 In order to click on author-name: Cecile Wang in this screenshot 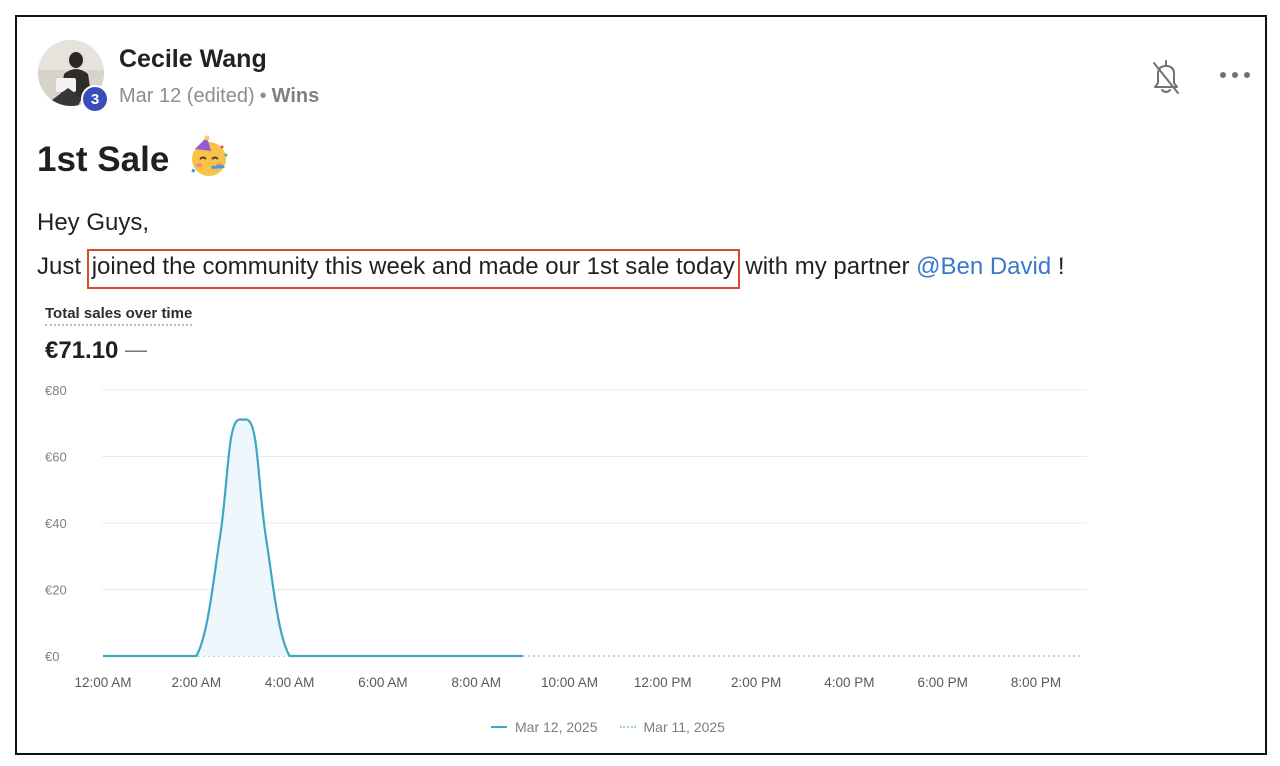, I will do `click(193, 59)`.